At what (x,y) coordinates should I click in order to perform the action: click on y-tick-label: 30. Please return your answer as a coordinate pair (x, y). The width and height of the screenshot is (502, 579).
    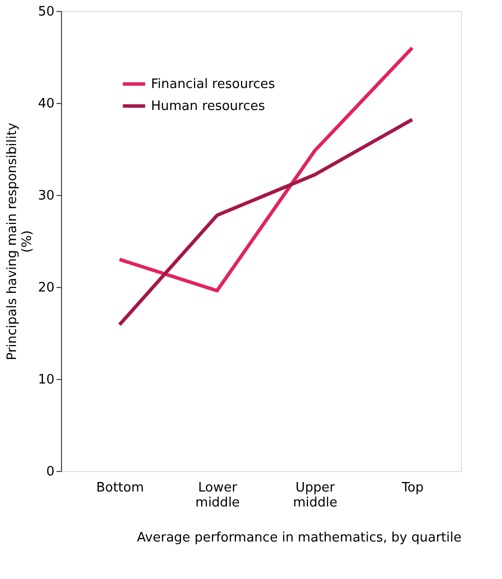
    Looking at the image, I should click on (46, 196).